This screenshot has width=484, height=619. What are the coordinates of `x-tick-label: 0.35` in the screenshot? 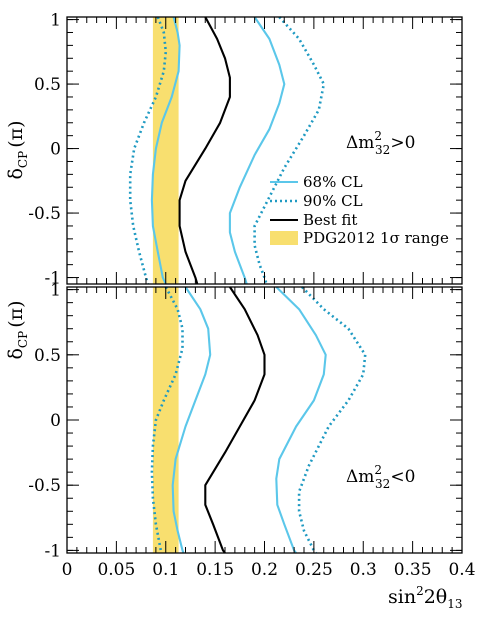 It's located at (413, 570).